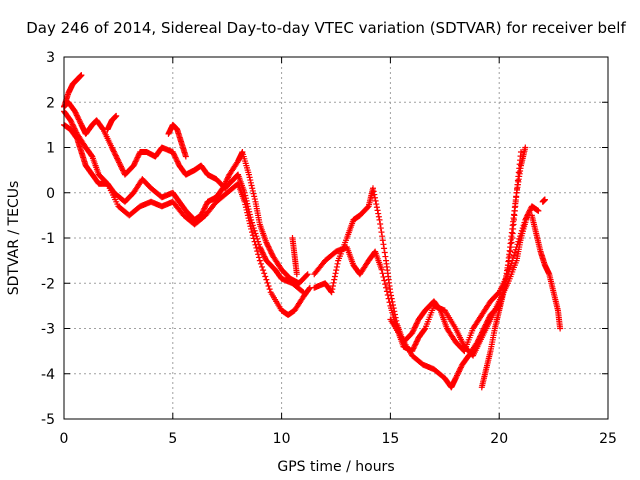  Describe the element at coordinates (48, 330) in the screenshot. I see `y-tick-label: -3` at that location.